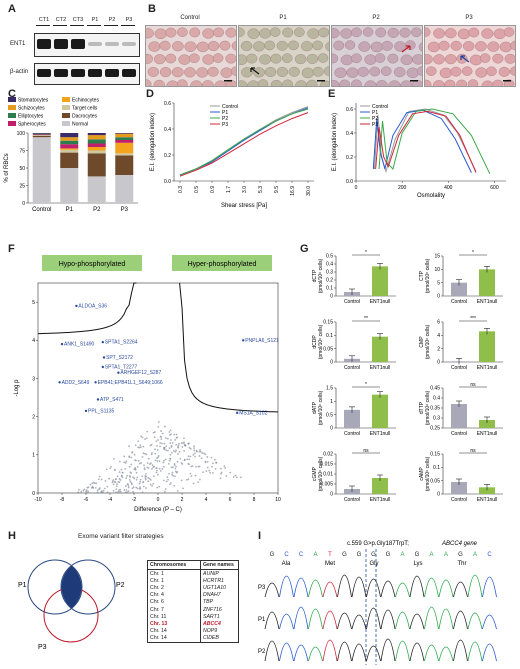  Describe the element at coordinates (129, 20) in the screenshot. I see `wb-lane-label: P3` at that location.